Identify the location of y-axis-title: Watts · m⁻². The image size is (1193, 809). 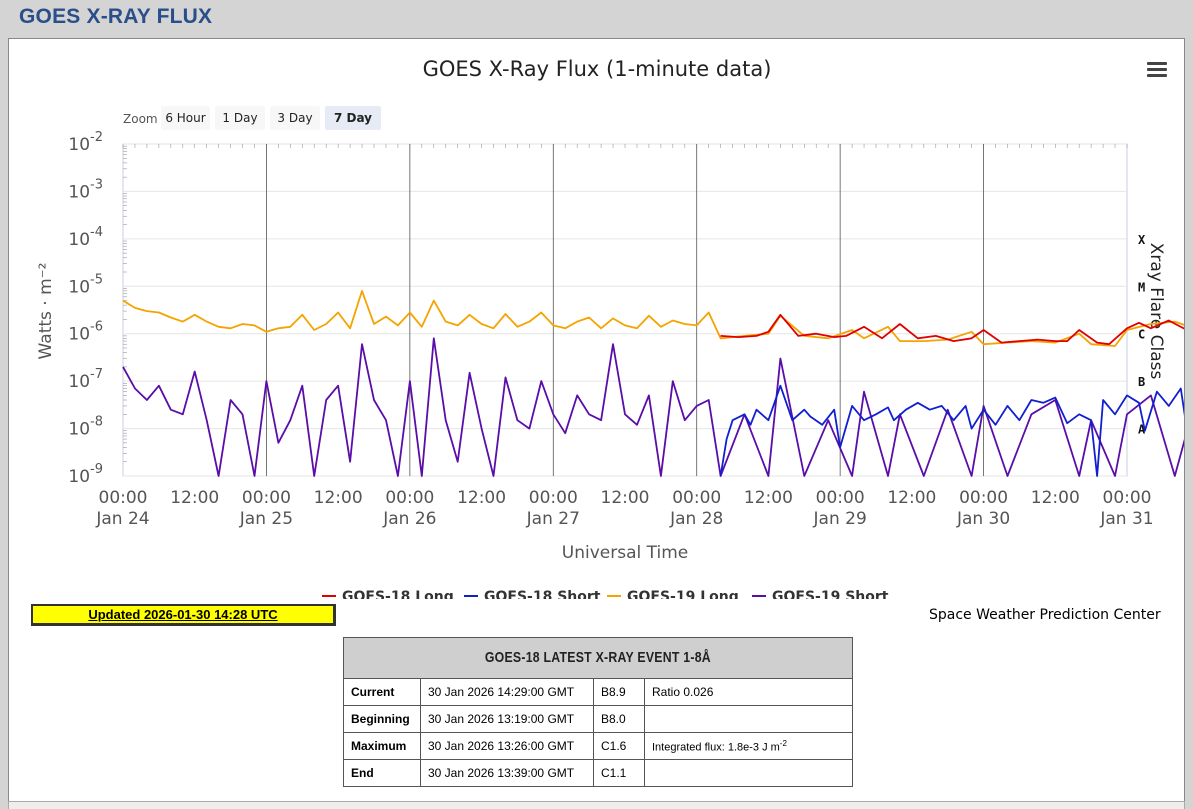
(46, 311).